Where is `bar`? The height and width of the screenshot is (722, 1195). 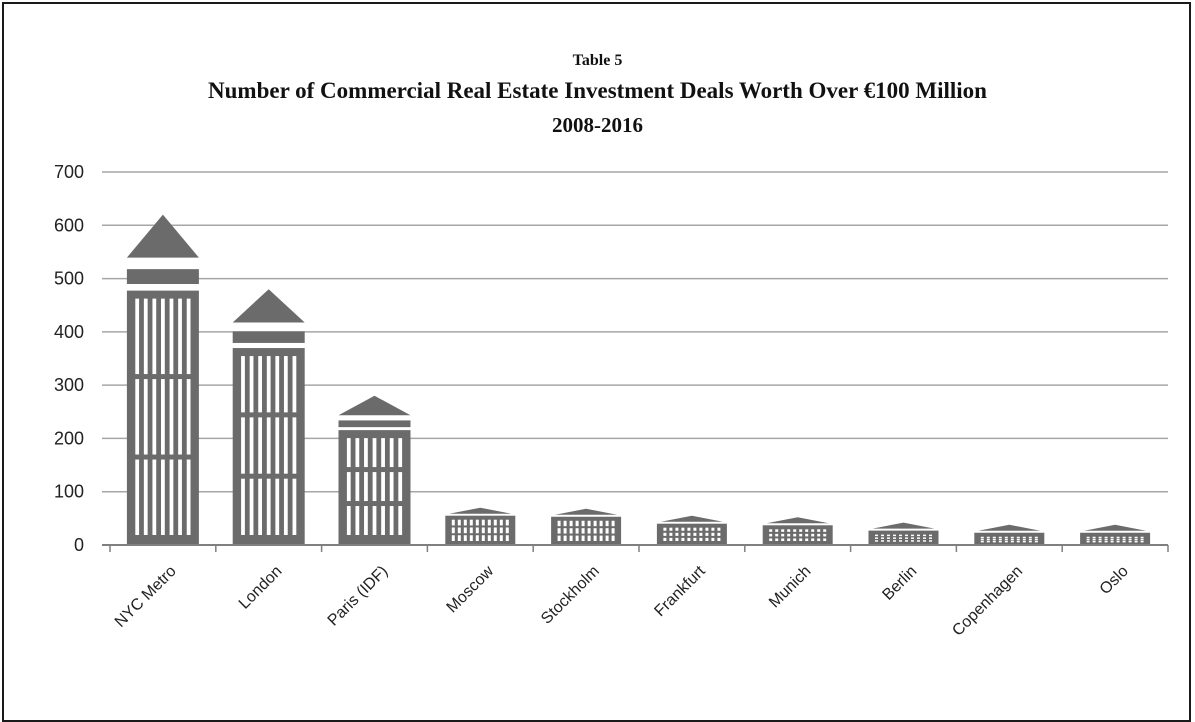 bar is located at coordinates (586, 526).